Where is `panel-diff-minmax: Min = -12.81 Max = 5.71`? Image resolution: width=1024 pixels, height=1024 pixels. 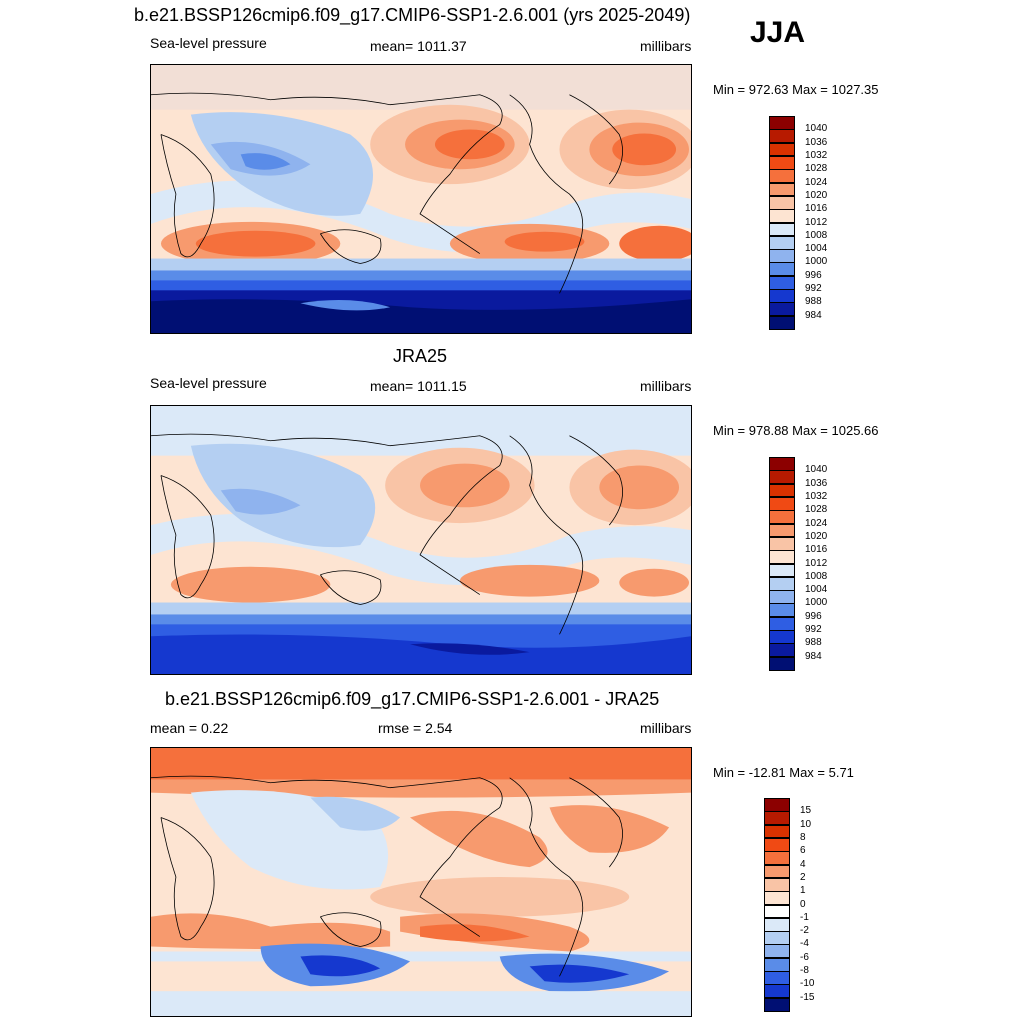
panel-diff-minmax: Min = -12.81 Max = 5.71 is located at coordinates (783, 772).